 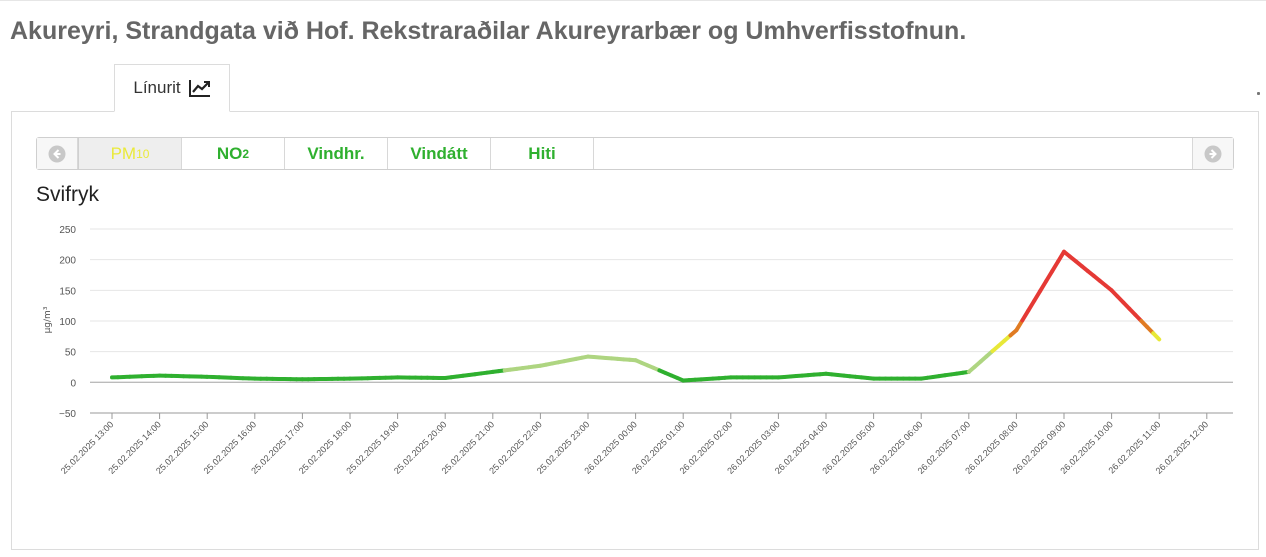 What do you see at coordinates (143, 153) in the screenshot?
I see `tab-pm10-subscript: 10` at bounding box center [143, 153].